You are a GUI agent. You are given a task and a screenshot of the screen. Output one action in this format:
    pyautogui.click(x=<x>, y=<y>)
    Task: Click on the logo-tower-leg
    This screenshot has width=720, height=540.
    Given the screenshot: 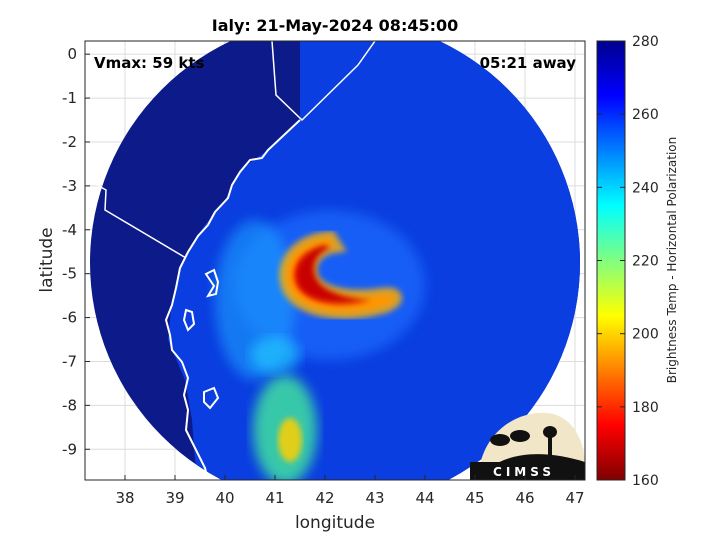 What is the action you would take?
    pyautogui.click(x=550, y=450)
    